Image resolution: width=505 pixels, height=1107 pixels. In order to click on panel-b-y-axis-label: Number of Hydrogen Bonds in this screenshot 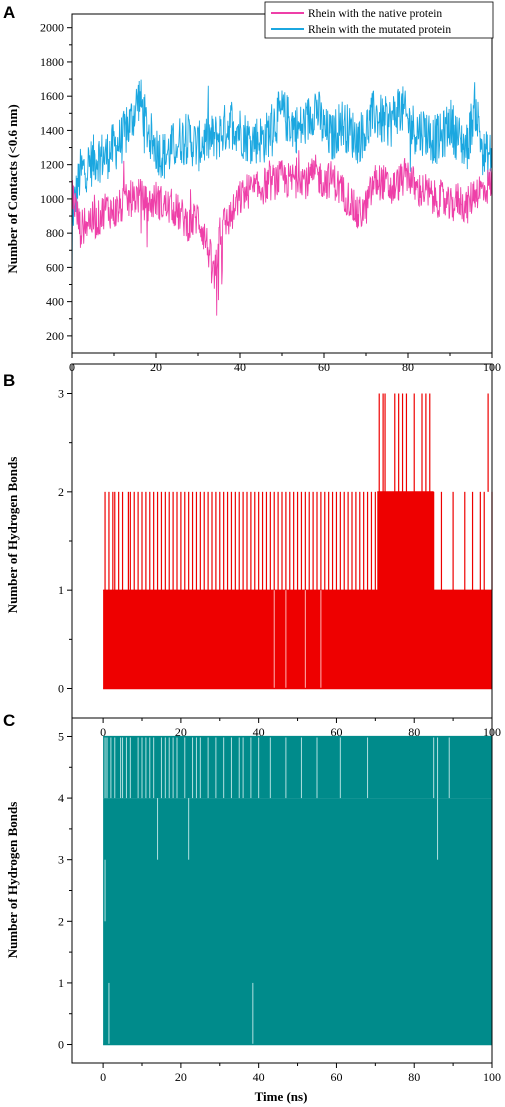, I will do `click(12, 535)`.